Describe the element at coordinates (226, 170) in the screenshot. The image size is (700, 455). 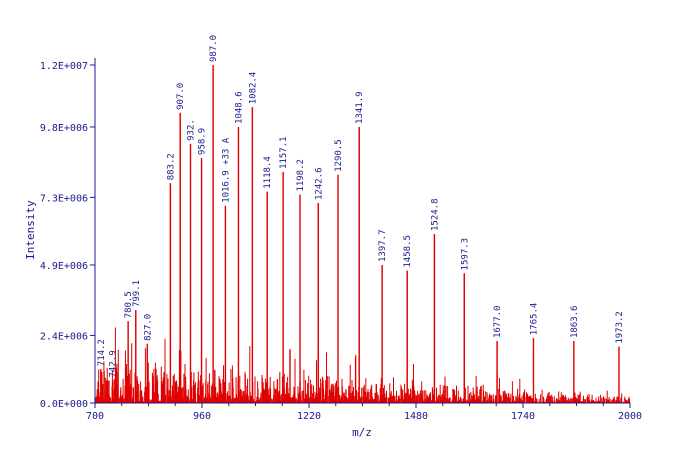
I see `peak-label: 1016.9 +33 A` at that location.